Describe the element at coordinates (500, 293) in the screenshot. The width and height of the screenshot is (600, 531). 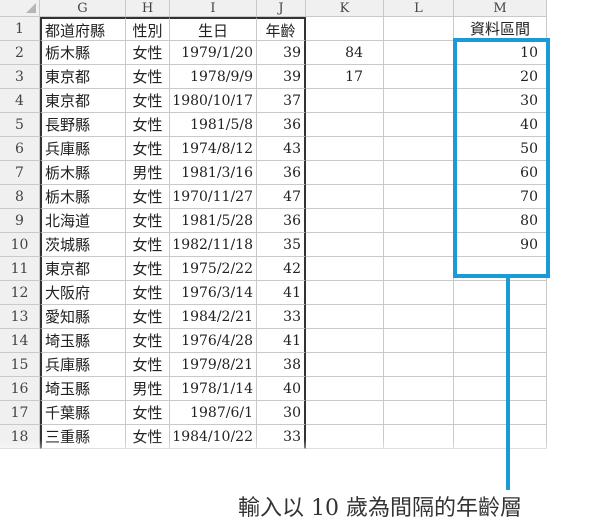
I see `cell-m12` at that location.